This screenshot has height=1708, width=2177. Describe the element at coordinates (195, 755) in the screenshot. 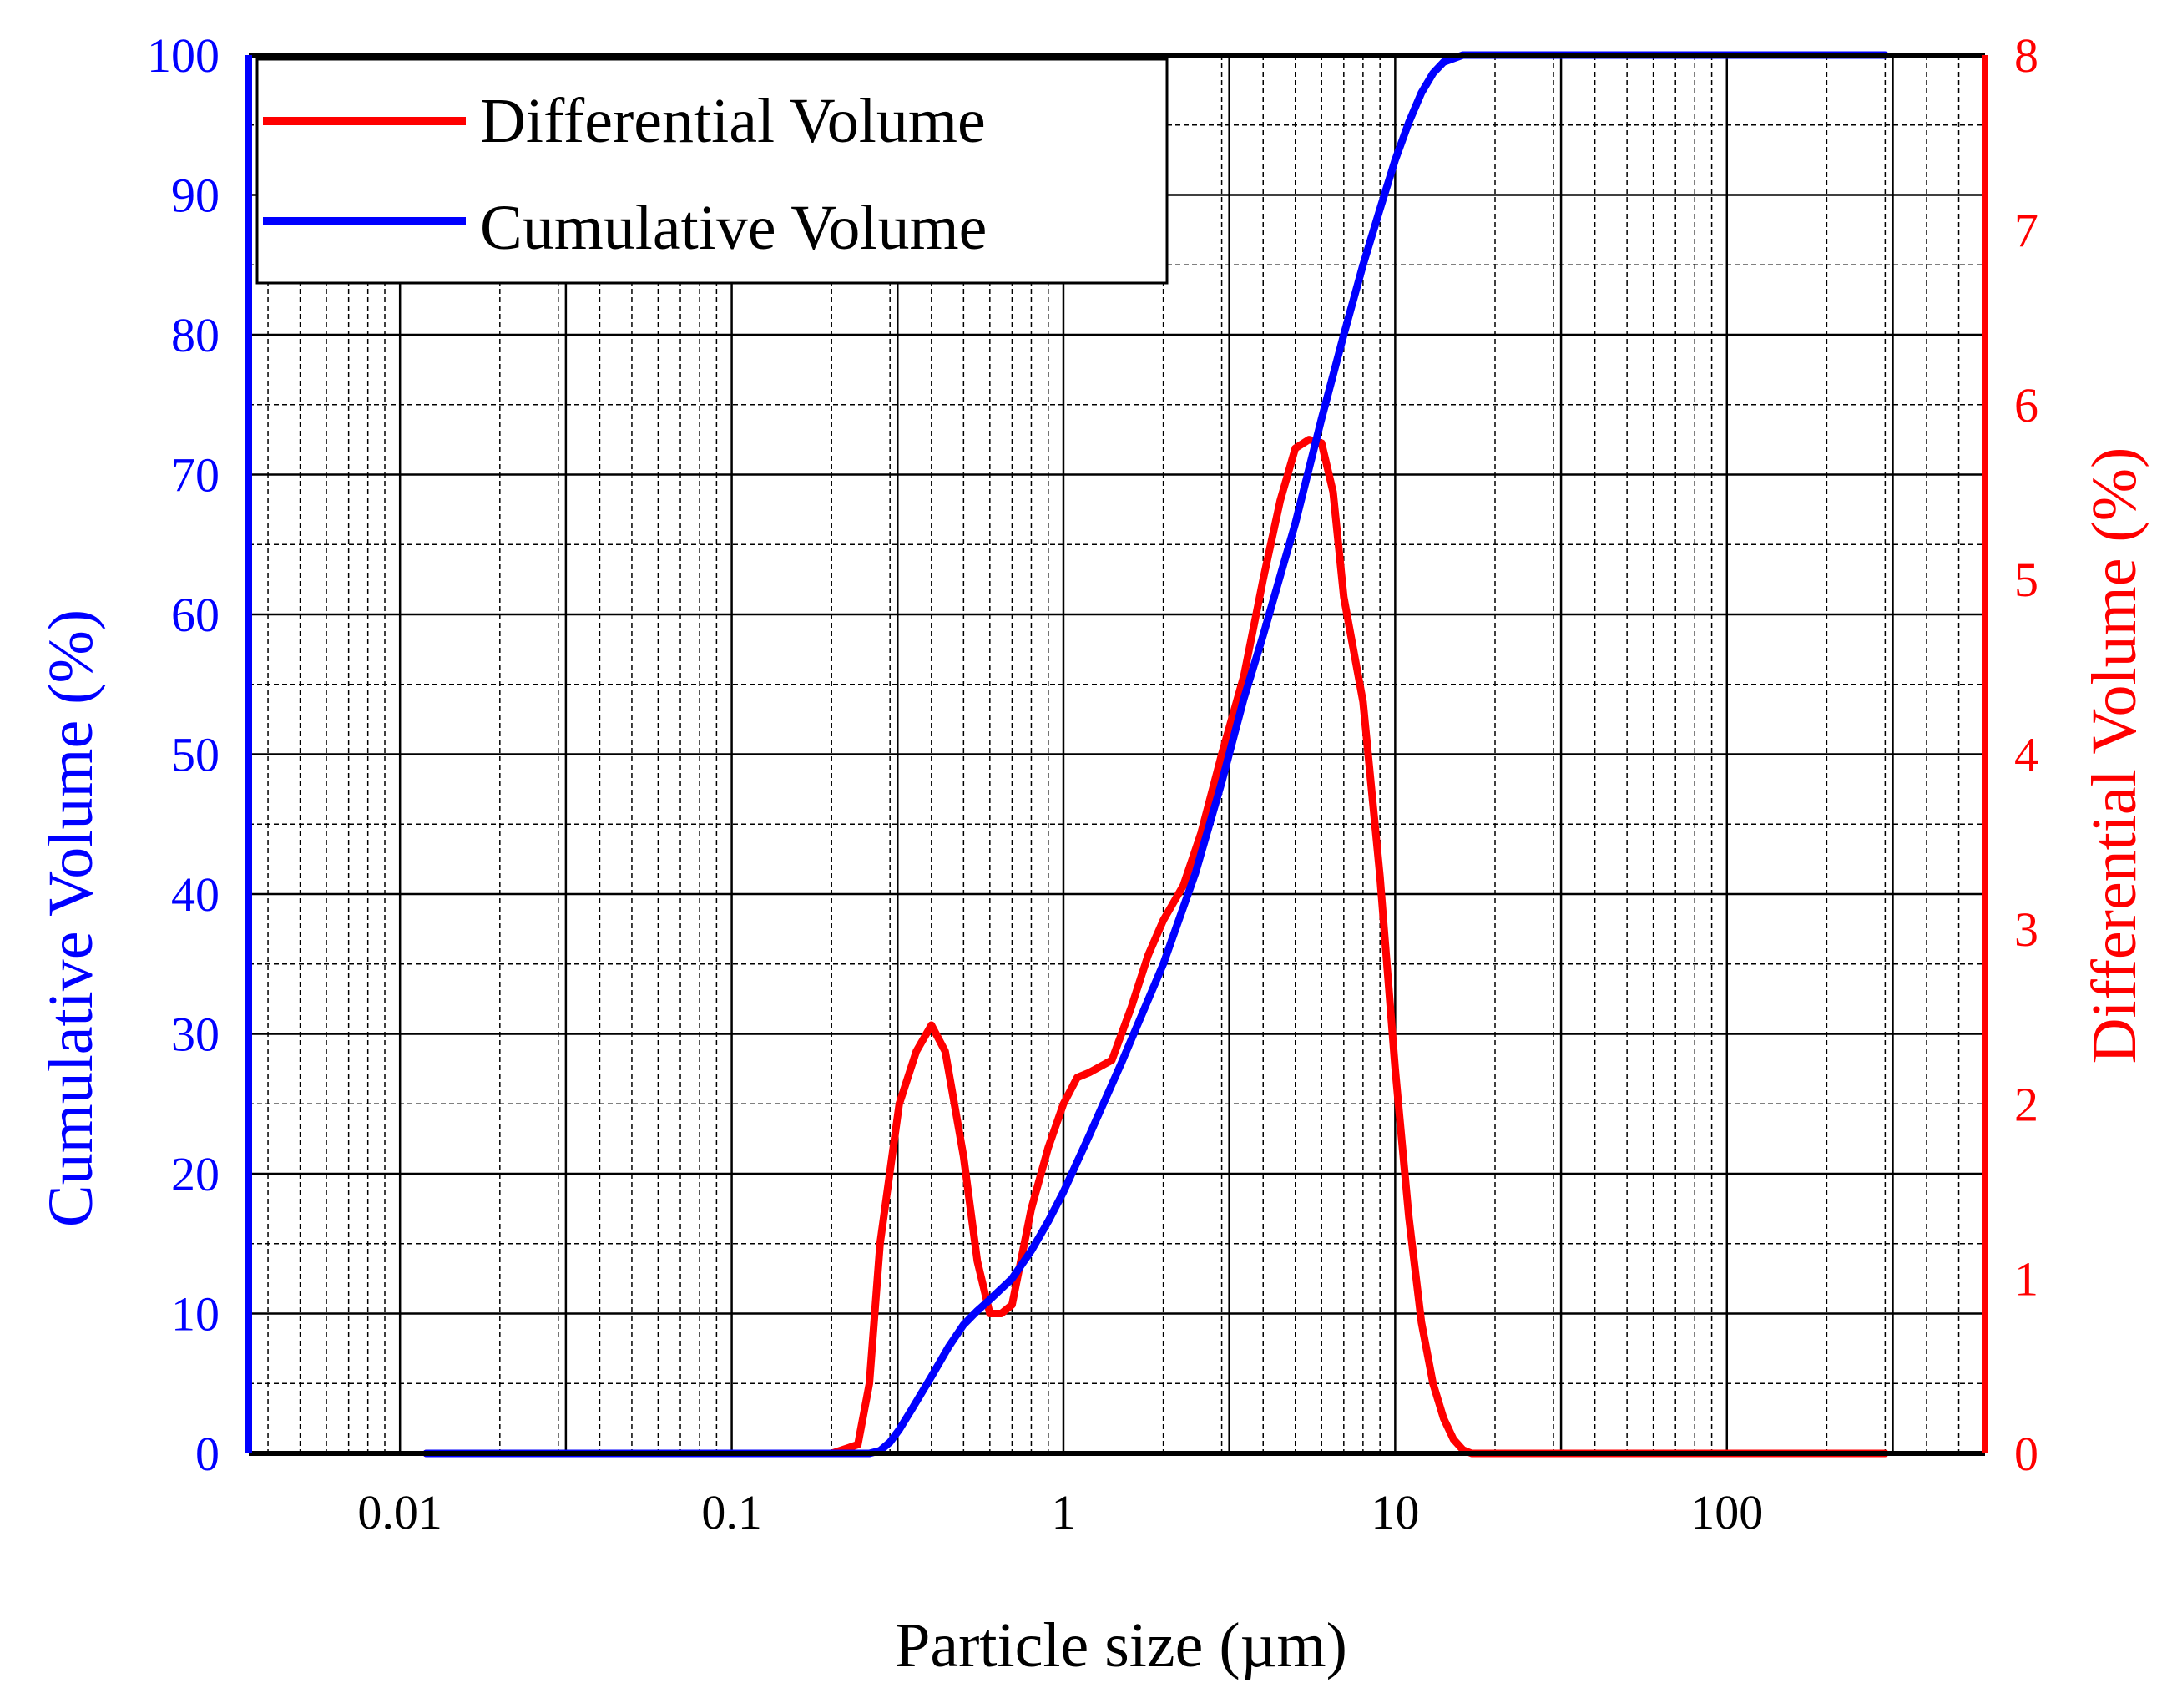

I see `y-left-tick-label: 50` at that location.